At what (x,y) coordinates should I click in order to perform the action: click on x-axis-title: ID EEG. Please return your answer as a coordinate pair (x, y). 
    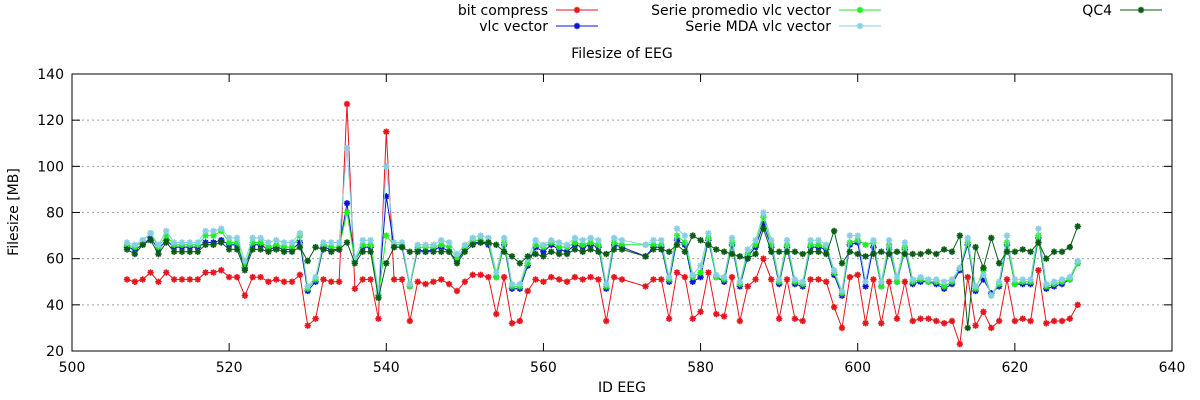
    Looking at the image, I should click on (622, 388).